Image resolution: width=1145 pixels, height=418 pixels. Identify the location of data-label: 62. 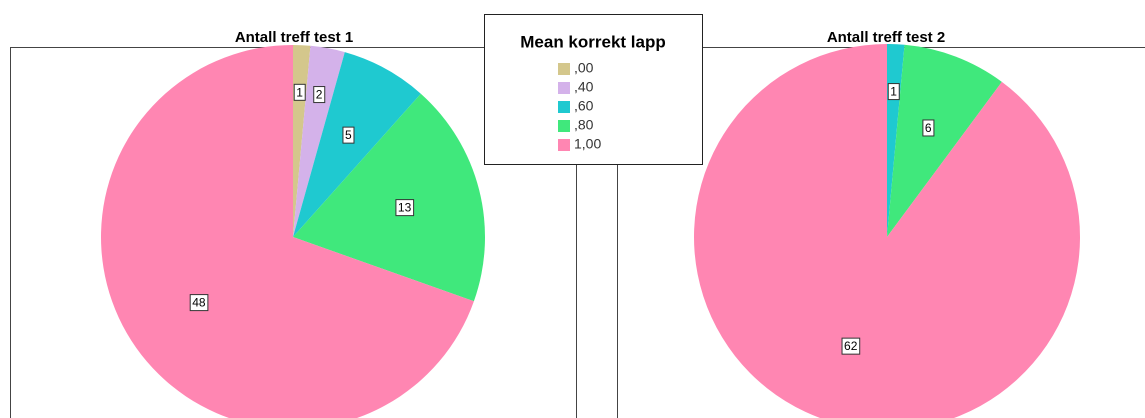
(851, 346).